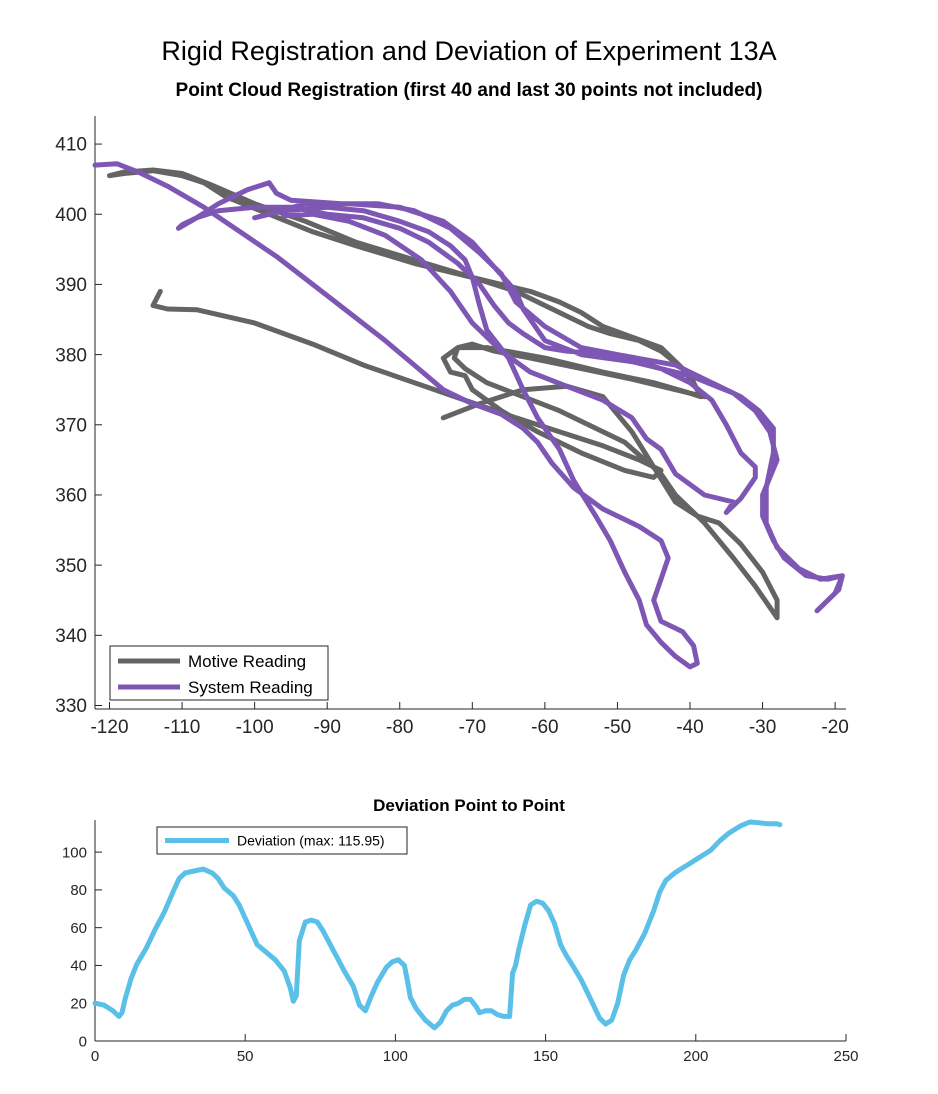  What do you see at coordinates (469, 805) in the screenshot?
I see `deviation-chart-title: Deviation Point to Point` at bounding box center [469, 805].